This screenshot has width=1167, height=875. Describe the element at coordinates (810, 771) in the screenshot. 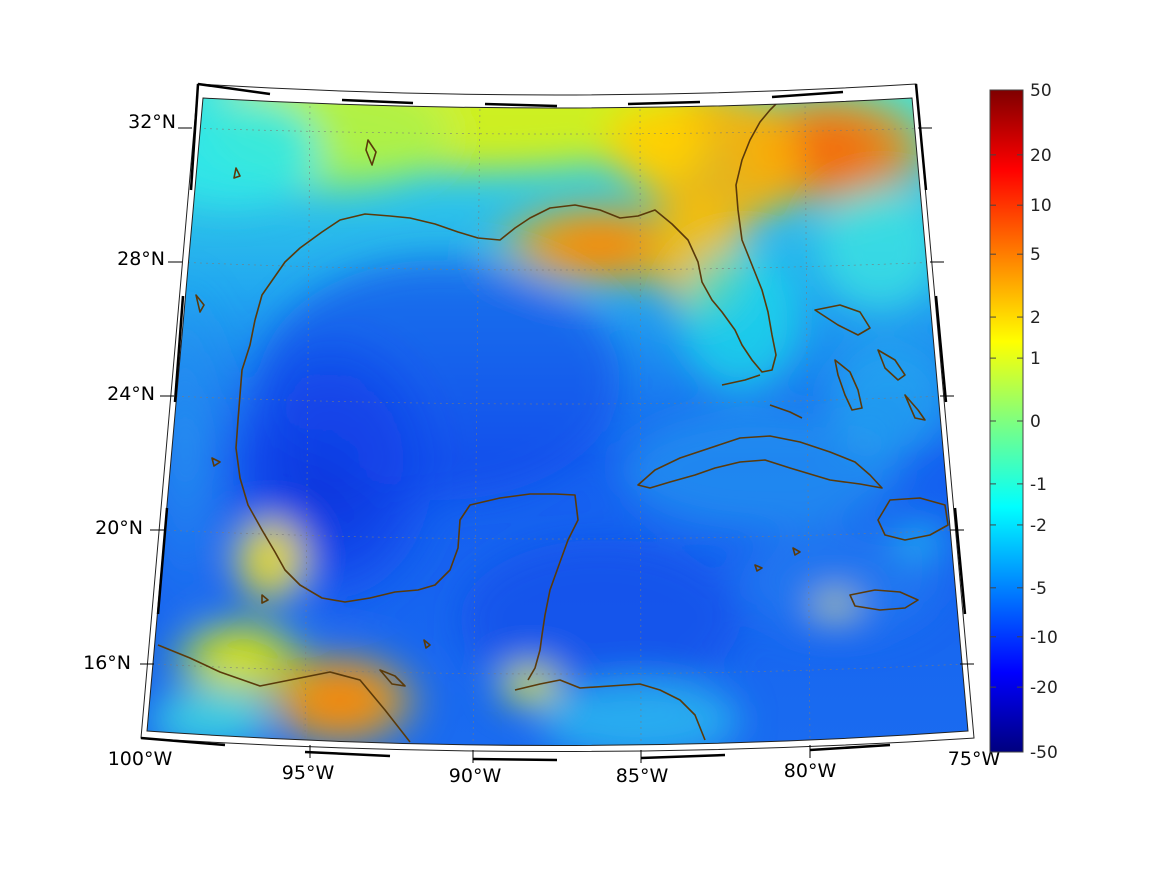

I see `lon-label-80w: 80°W` at that location.